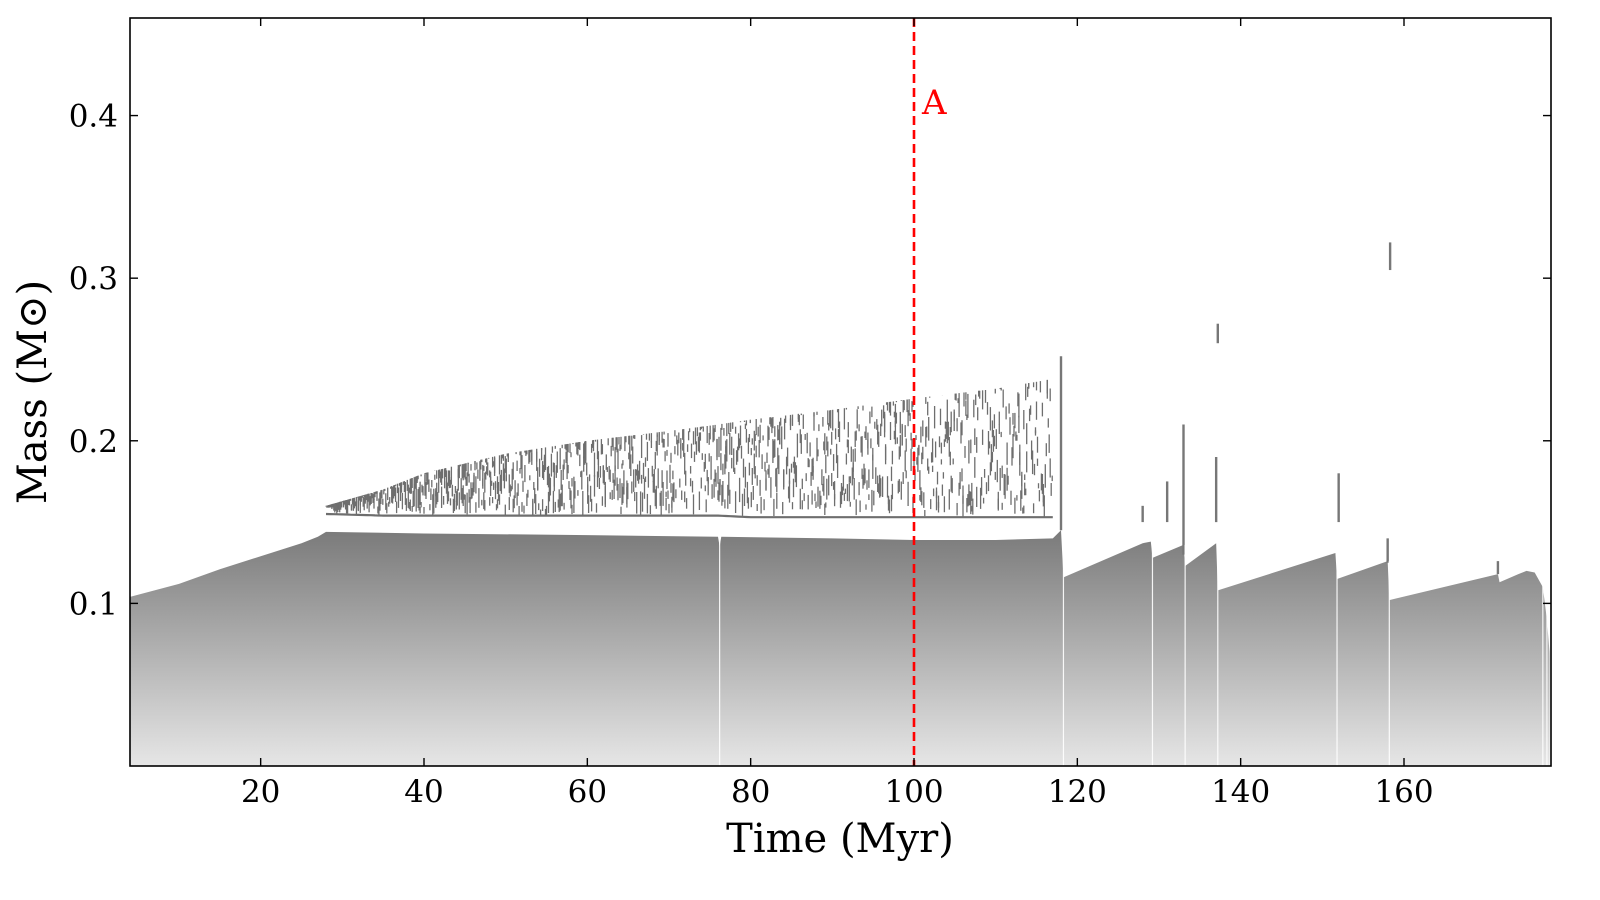  What do you see at coordinates (913, 792) in the screenshot?
I see `x-tick-label: 100` at bounding box center [913, 792].